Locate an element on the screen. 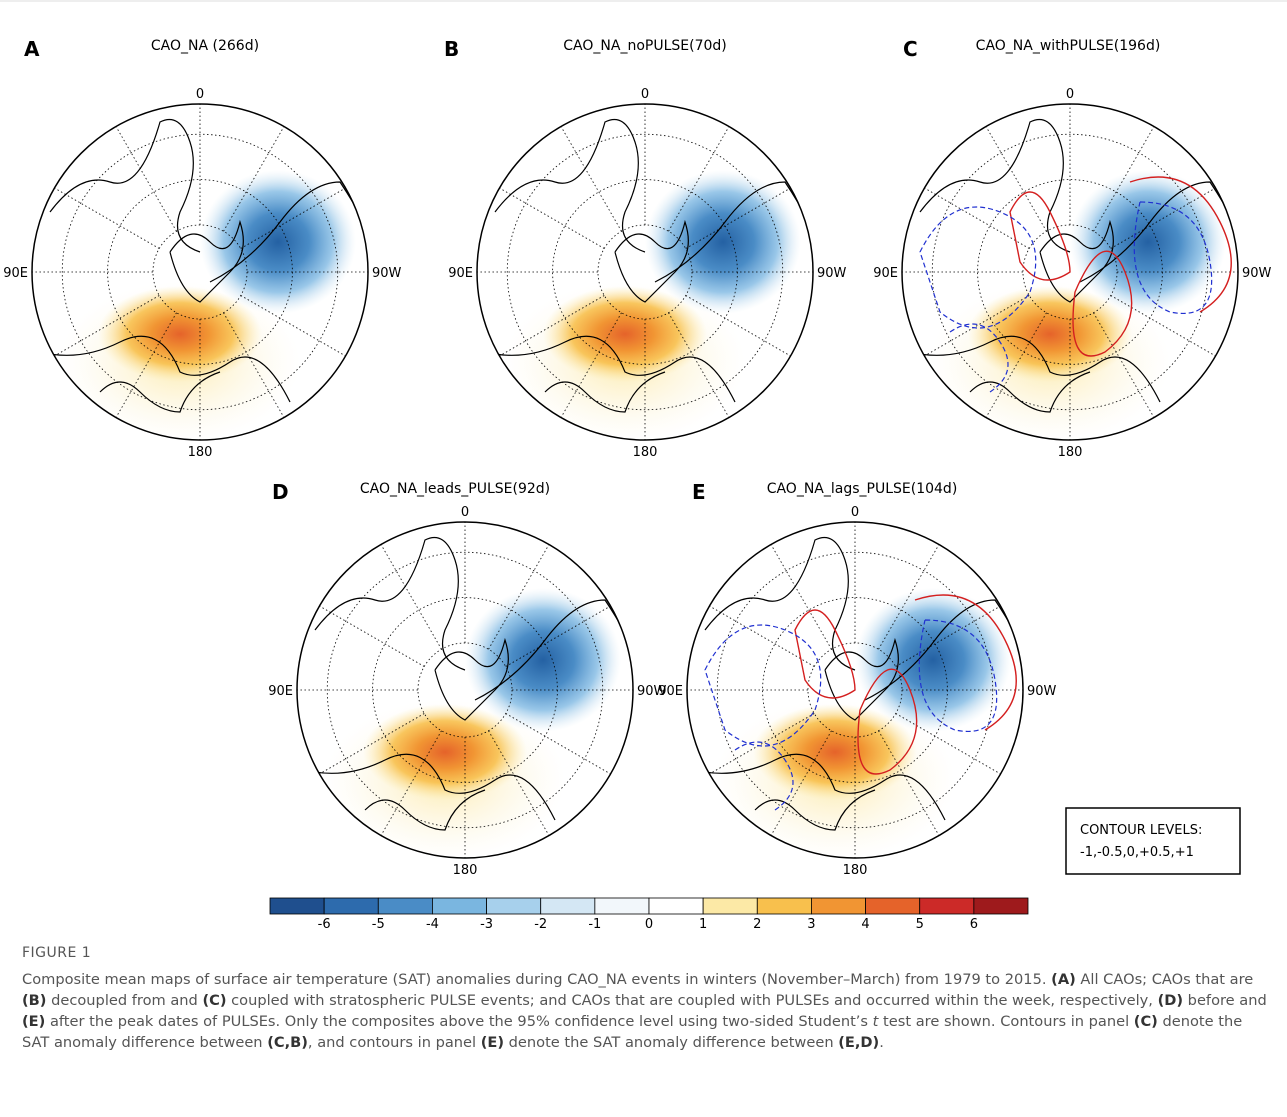 This screenshot has width=1287, height=1117. caption-run: (E) is located at coordinates (34, 1021).